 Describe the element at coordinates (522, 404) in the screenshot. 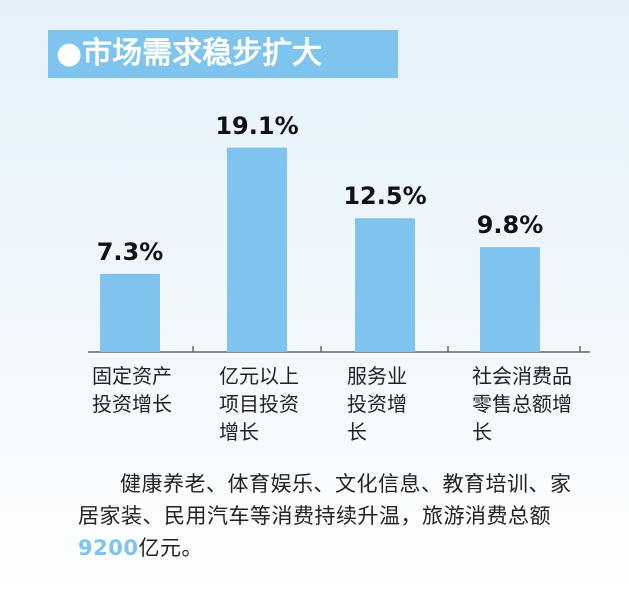

I see `category-label: 社会消费品零售总额增长` at that location.